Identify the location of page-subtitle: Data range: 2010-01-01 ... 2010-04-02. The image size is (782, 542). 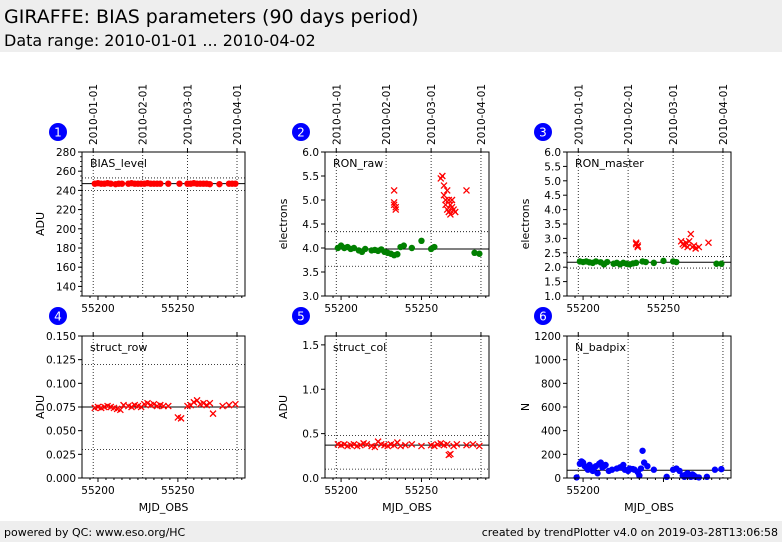
(160, 40).